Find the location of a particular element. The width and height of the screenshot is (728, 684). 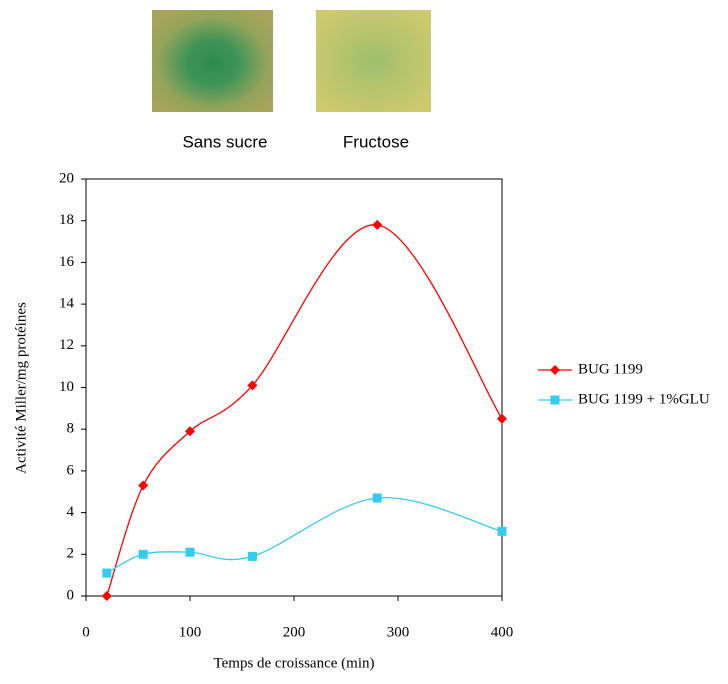

y-tick-label: 12 is located at coordinates (66, 345).